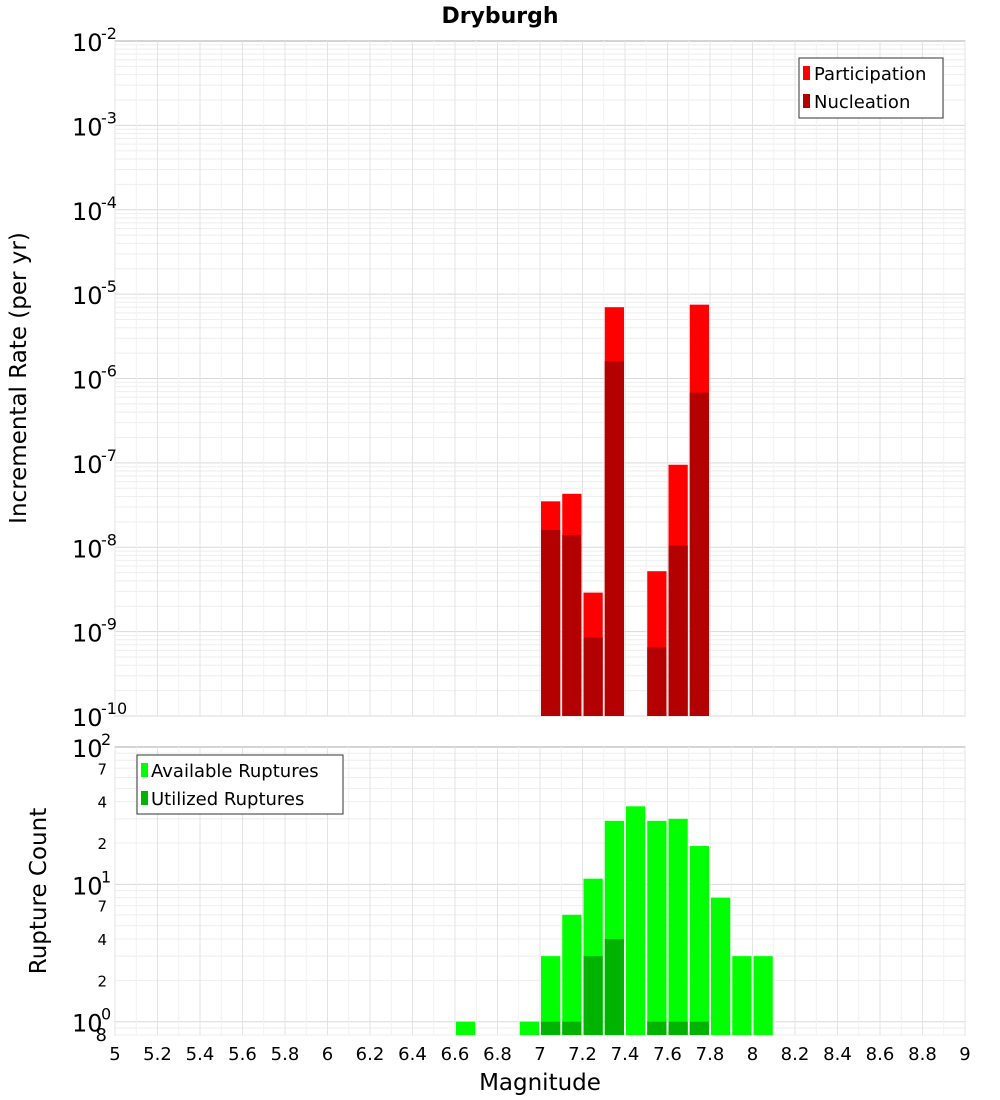  What do you see at coordinates (922, 1054) in the screenshot?
I see `x-tick-label: 8.8` at bounding box center [922, 1054].